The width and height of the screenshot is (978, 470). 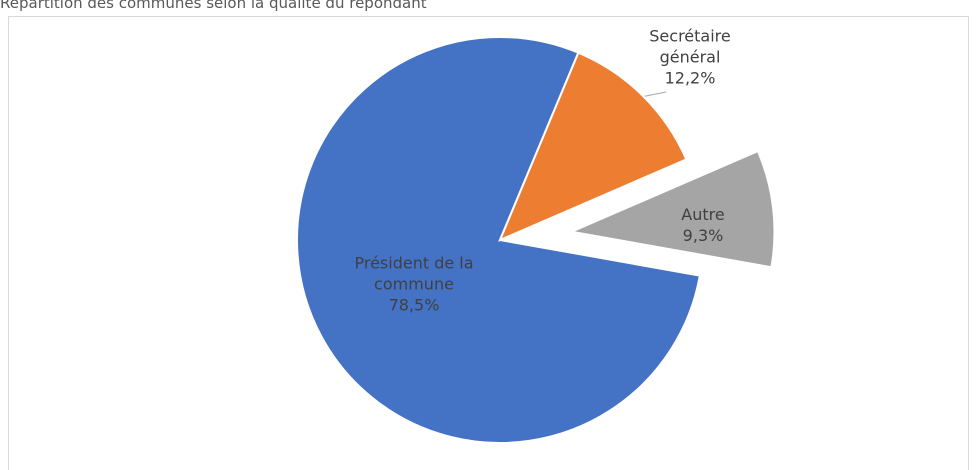 I want to click on slice-category: Secrétaire général, so click(x=690, y=46).